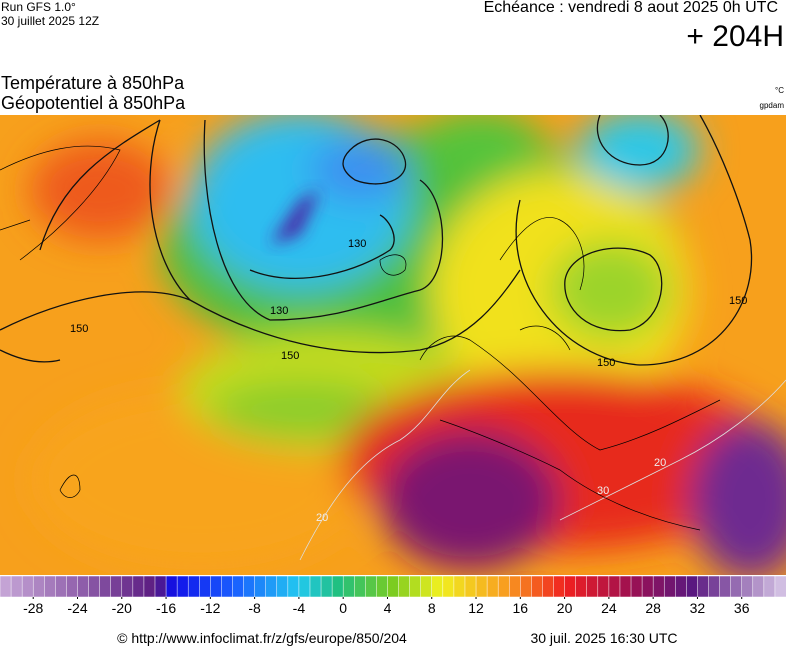 The height and width of the screenshot is (648, 786). I want to click on unit-label: gpdam, so click(771, 105).